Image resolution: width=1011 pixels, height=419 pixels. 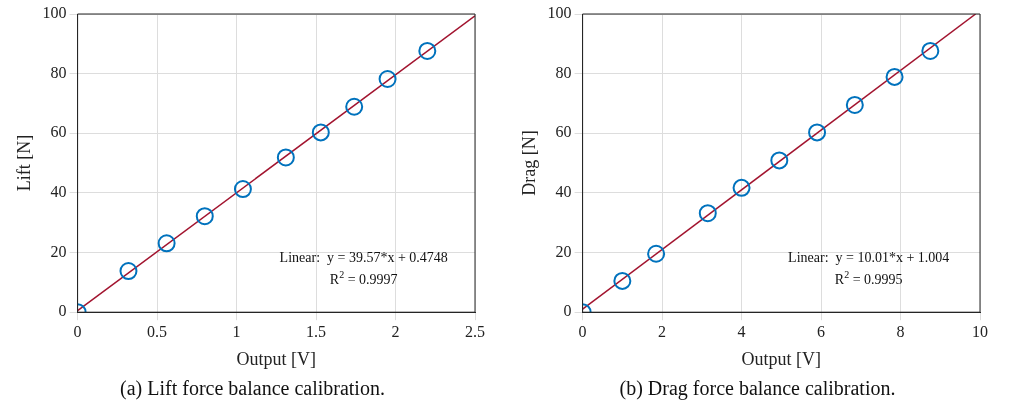 What do you see at coordinates (900, 331) in the screenshot?
I see `x-tick-label: 8` at bounding box center [900, 331].